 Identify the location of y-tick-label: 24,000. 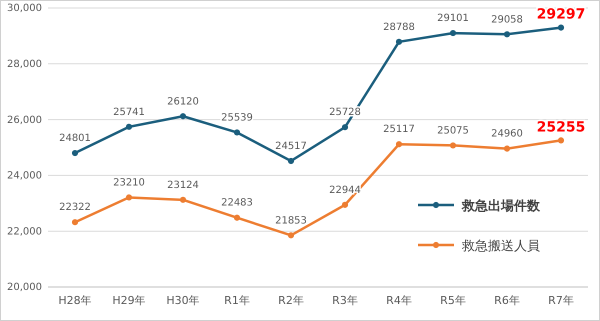
(24, 176).